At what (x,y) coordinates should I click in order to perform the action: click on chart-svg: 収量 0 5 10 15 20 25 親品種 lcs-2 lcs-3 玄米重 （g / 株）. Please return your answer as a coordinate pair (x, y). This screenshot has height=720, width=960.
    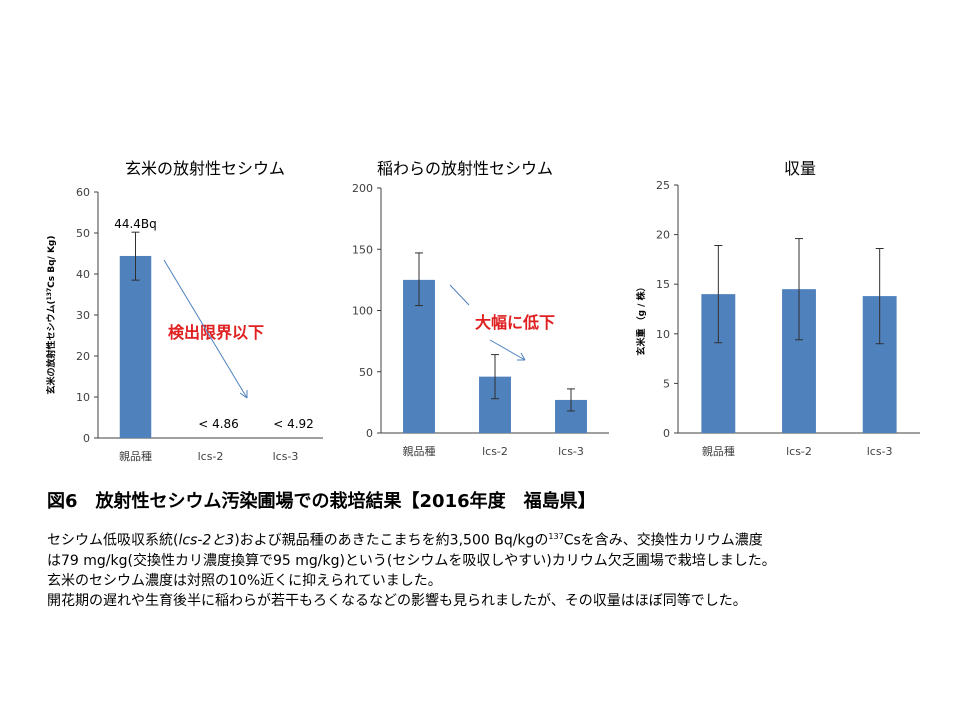
    Looking at the image, I should click on (777, 308).